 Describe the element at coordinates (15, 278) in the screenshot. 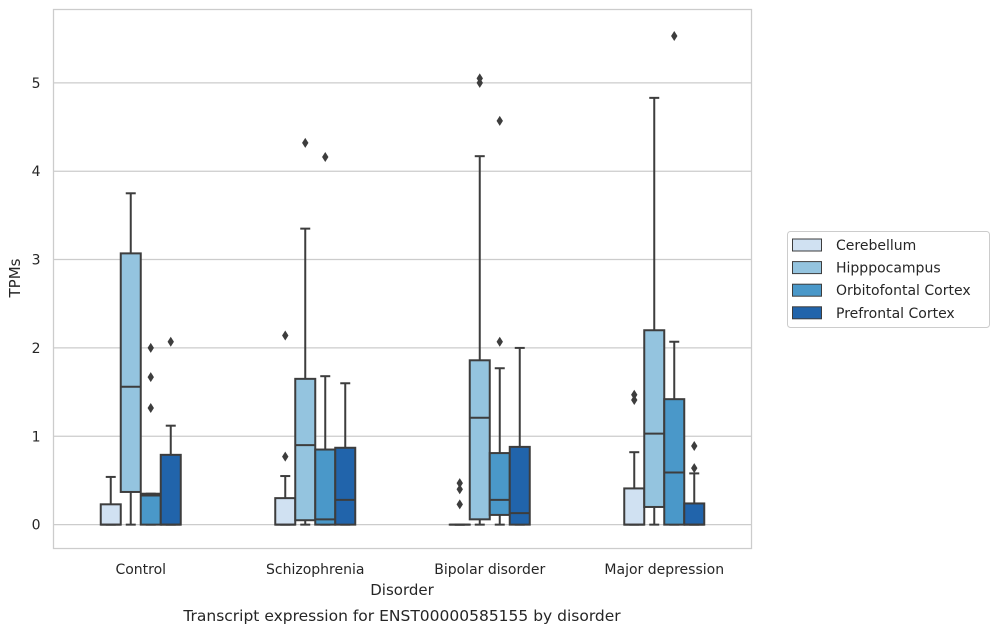

I see `y-axis-title: TPMs` at that location.